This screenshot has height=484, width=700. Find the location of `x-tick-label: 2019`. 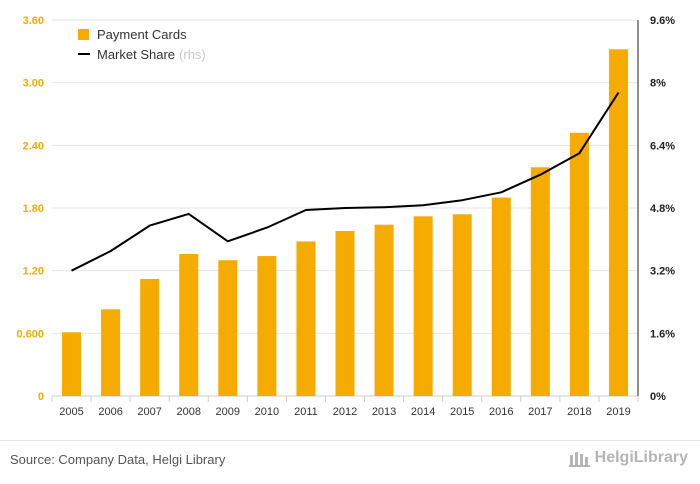

x-tick-label: 2019 is located at coordinates (618, 412).